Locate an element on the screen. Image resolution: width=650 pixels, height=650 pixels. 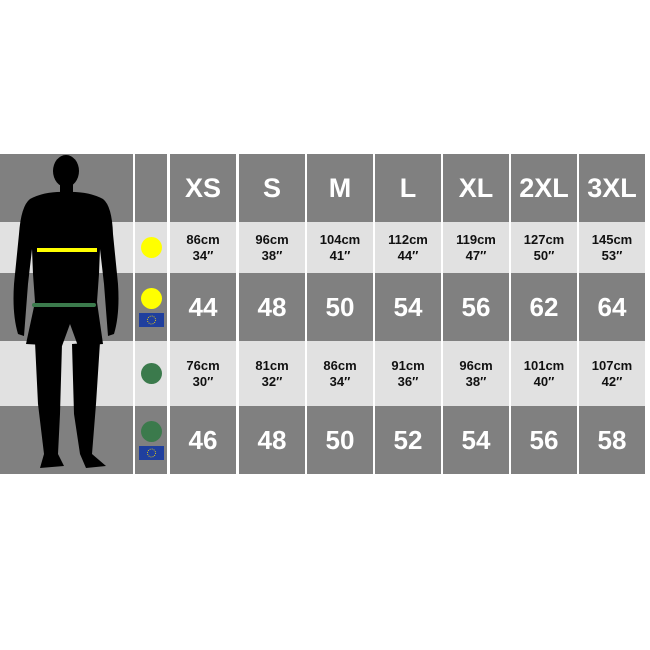
waist-measurement: 81cm 32″ is located at coordinates (272, 373).